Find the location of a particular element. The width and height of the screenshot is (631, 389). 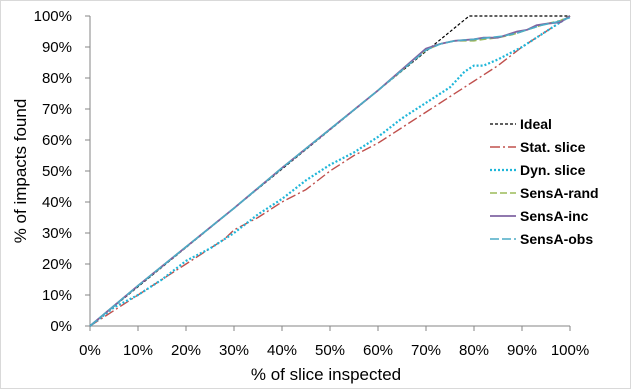

legend-item: Ideal is located at coordinates (521, 124).